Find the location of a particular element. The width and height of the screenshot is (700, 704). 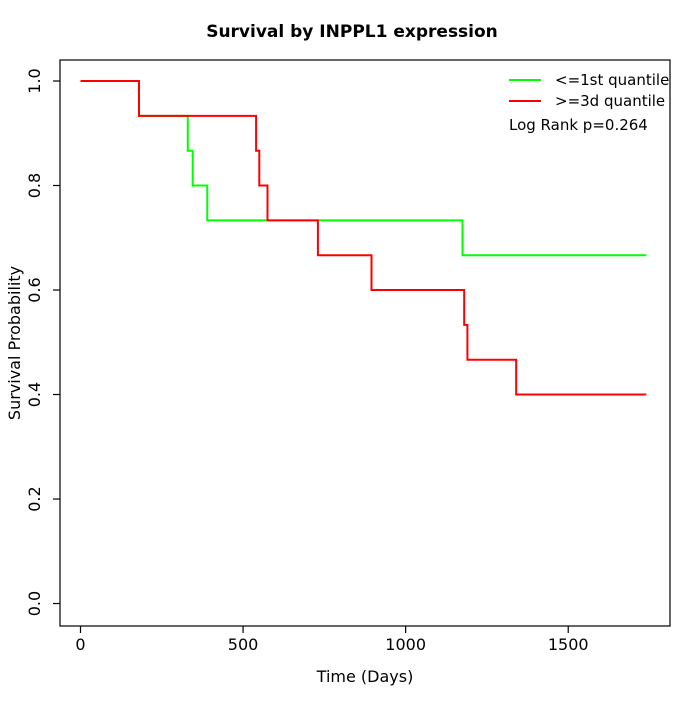

chart-title: Survival by INPPL1 expression is located at coordinates (352, 32).